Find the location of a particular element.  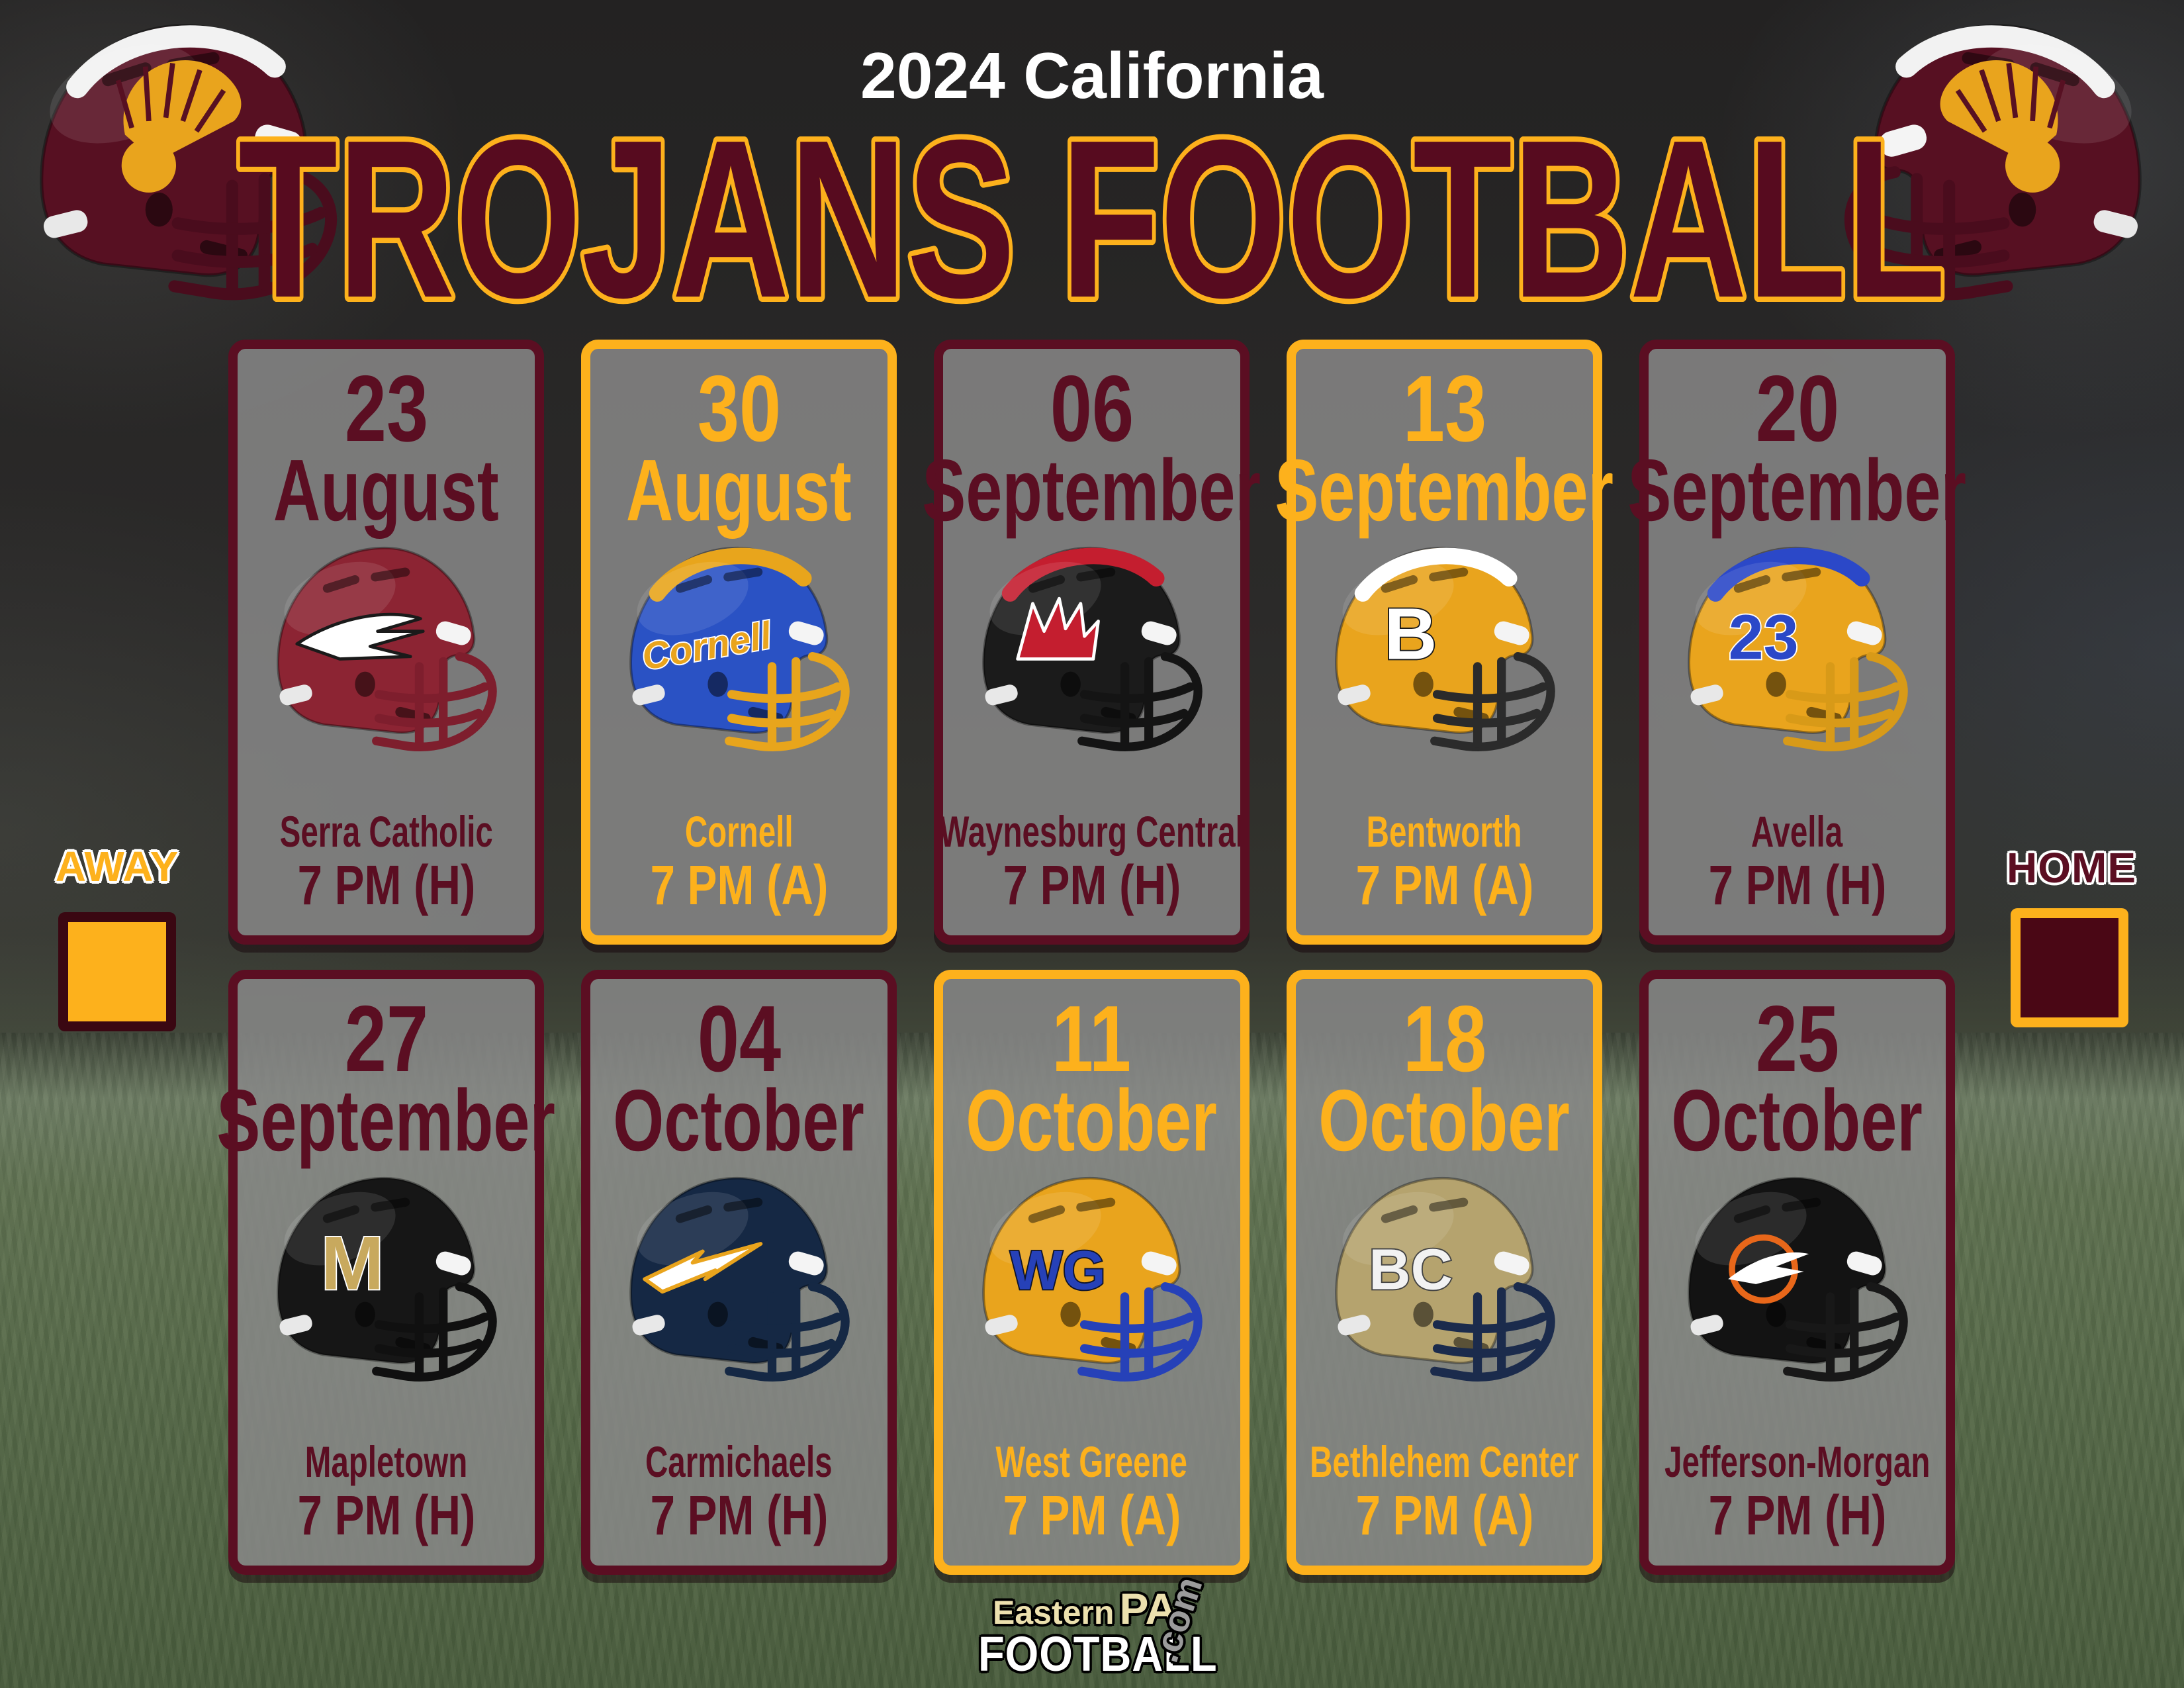

away-color-swatch is located at coordinates (117, 971).